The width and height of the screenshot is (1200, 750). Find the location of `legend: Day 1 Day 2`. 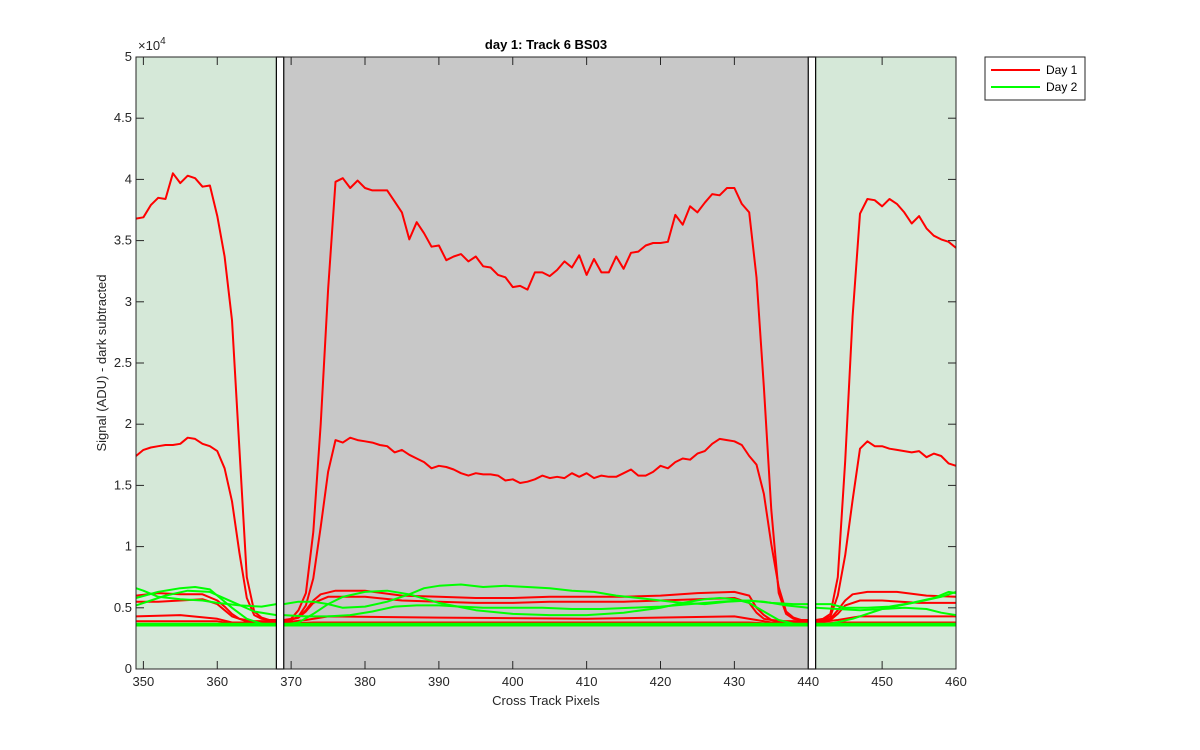

legend: Day 1 Day 2 is located at coordinates (1035, 78).